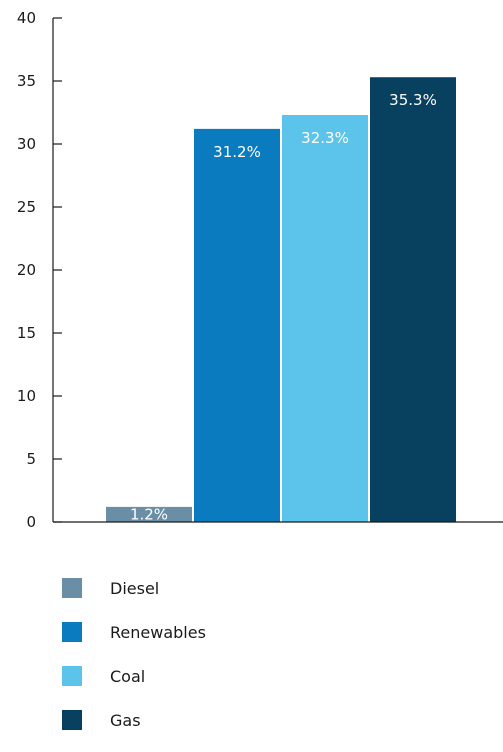  I want to click on y-tick-label: 10, so click(26, 396).